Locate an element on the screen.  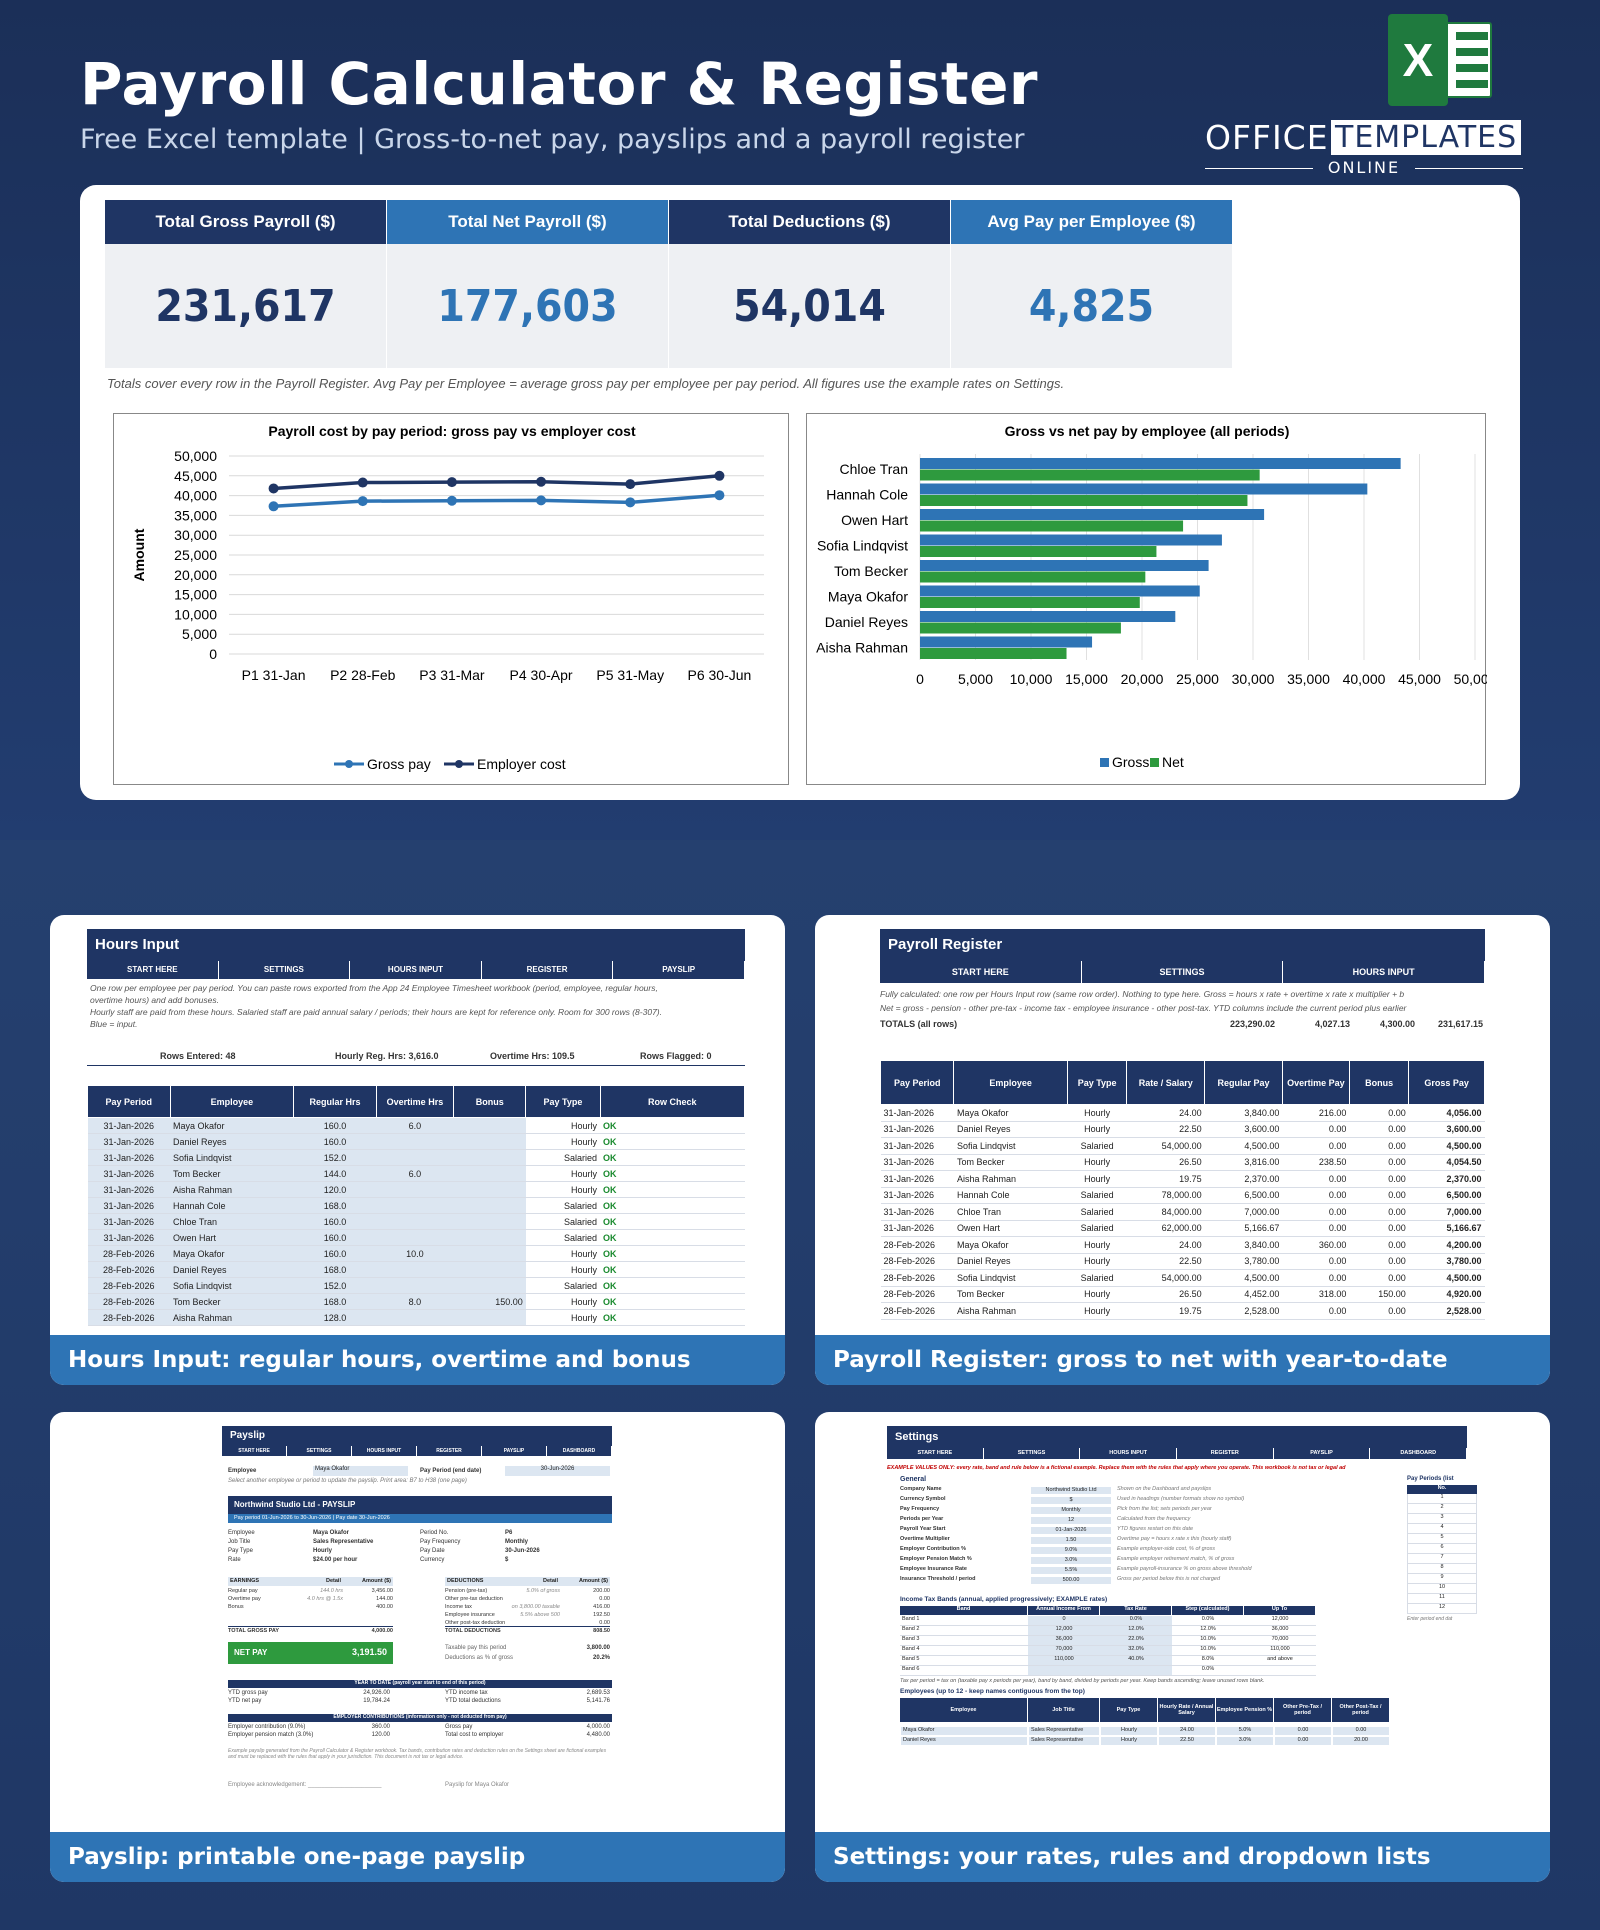
column-header: Overtime Hrs is located at coordinates (415, 1101).